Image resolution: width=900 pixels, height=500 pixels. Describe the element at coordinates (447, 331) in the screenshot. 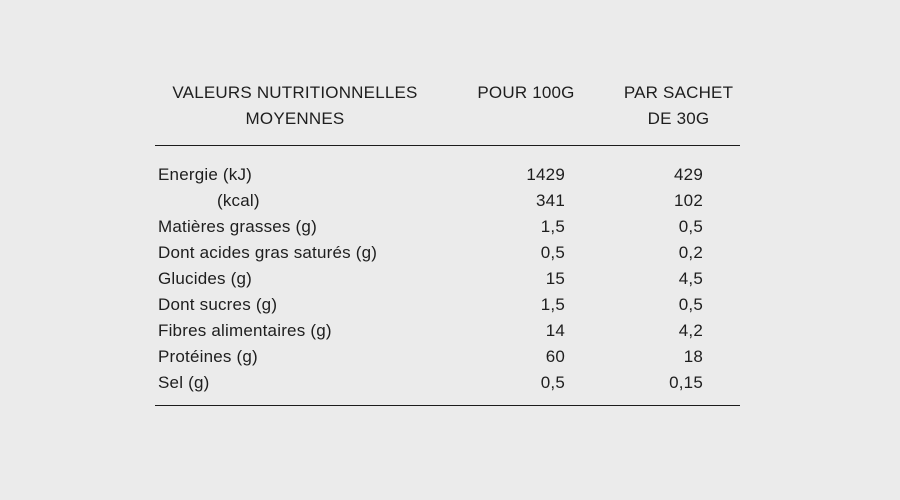

I see `table-row-fibres-alimentaires: Fibres alimentaires (g) 14 4,2` at that location.